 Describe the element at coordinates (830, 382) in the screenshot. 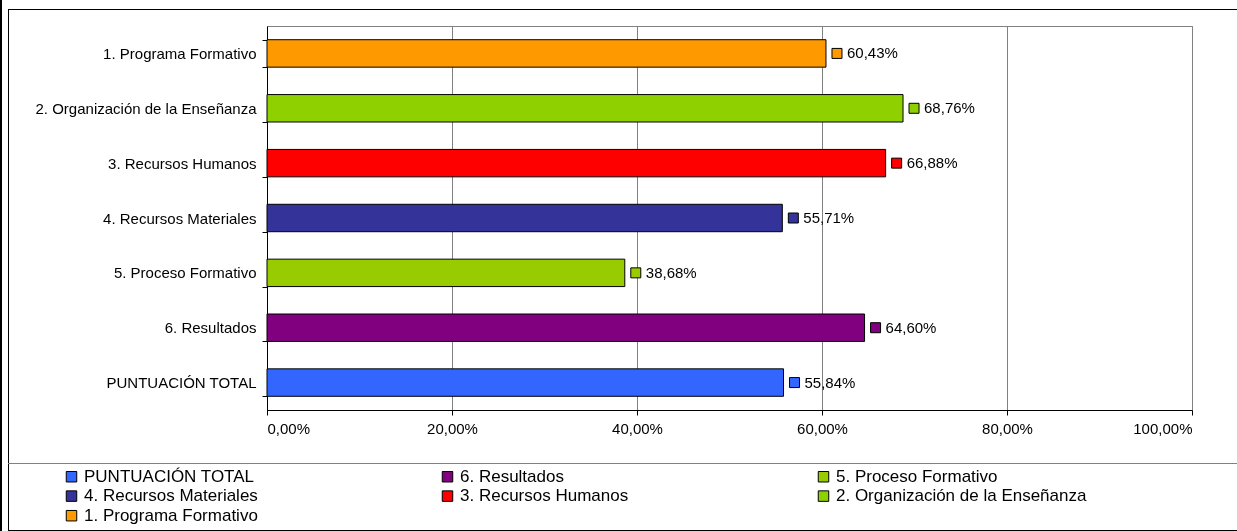

I see `data-label: 55,84%` at that location.